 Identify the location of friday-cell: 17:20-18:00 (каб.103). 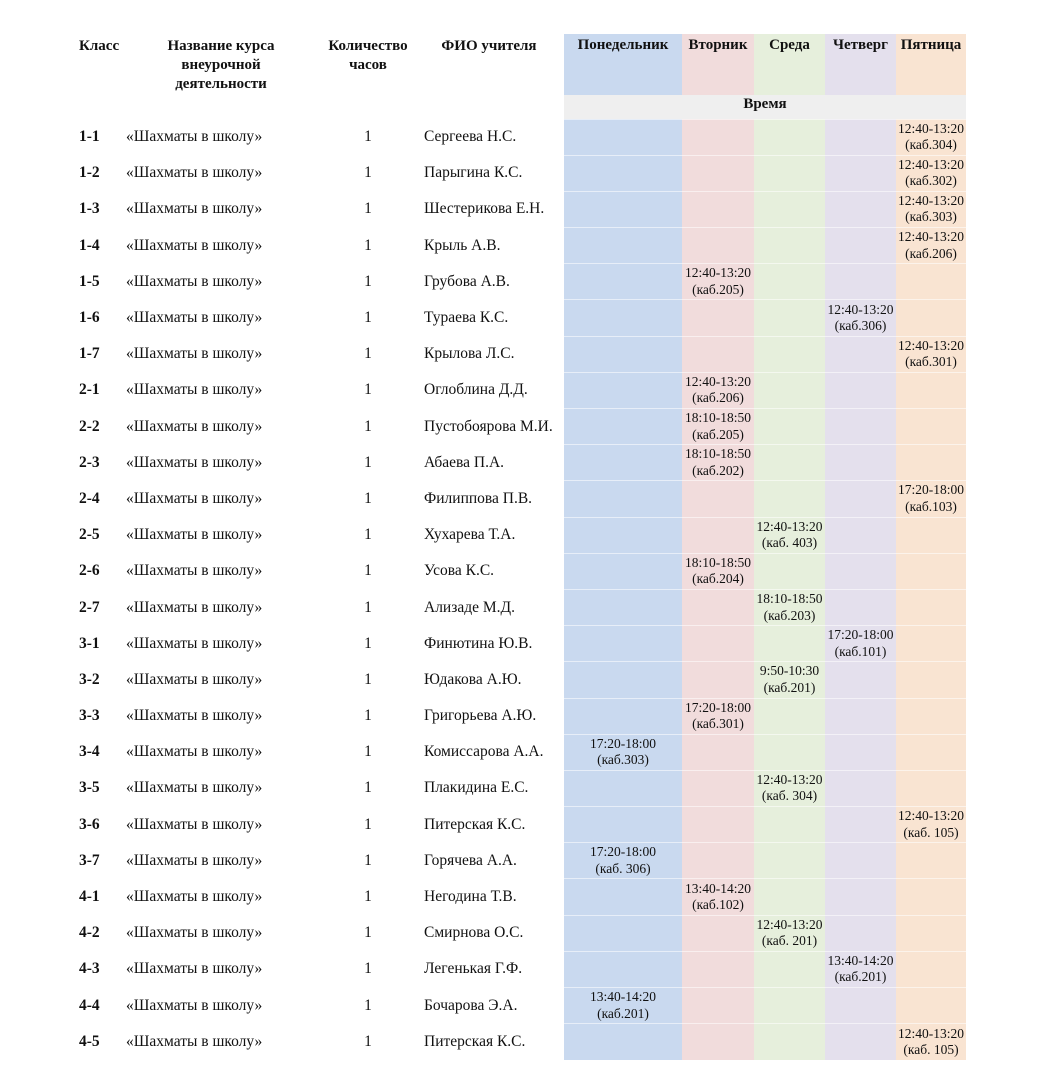
(931, 499).